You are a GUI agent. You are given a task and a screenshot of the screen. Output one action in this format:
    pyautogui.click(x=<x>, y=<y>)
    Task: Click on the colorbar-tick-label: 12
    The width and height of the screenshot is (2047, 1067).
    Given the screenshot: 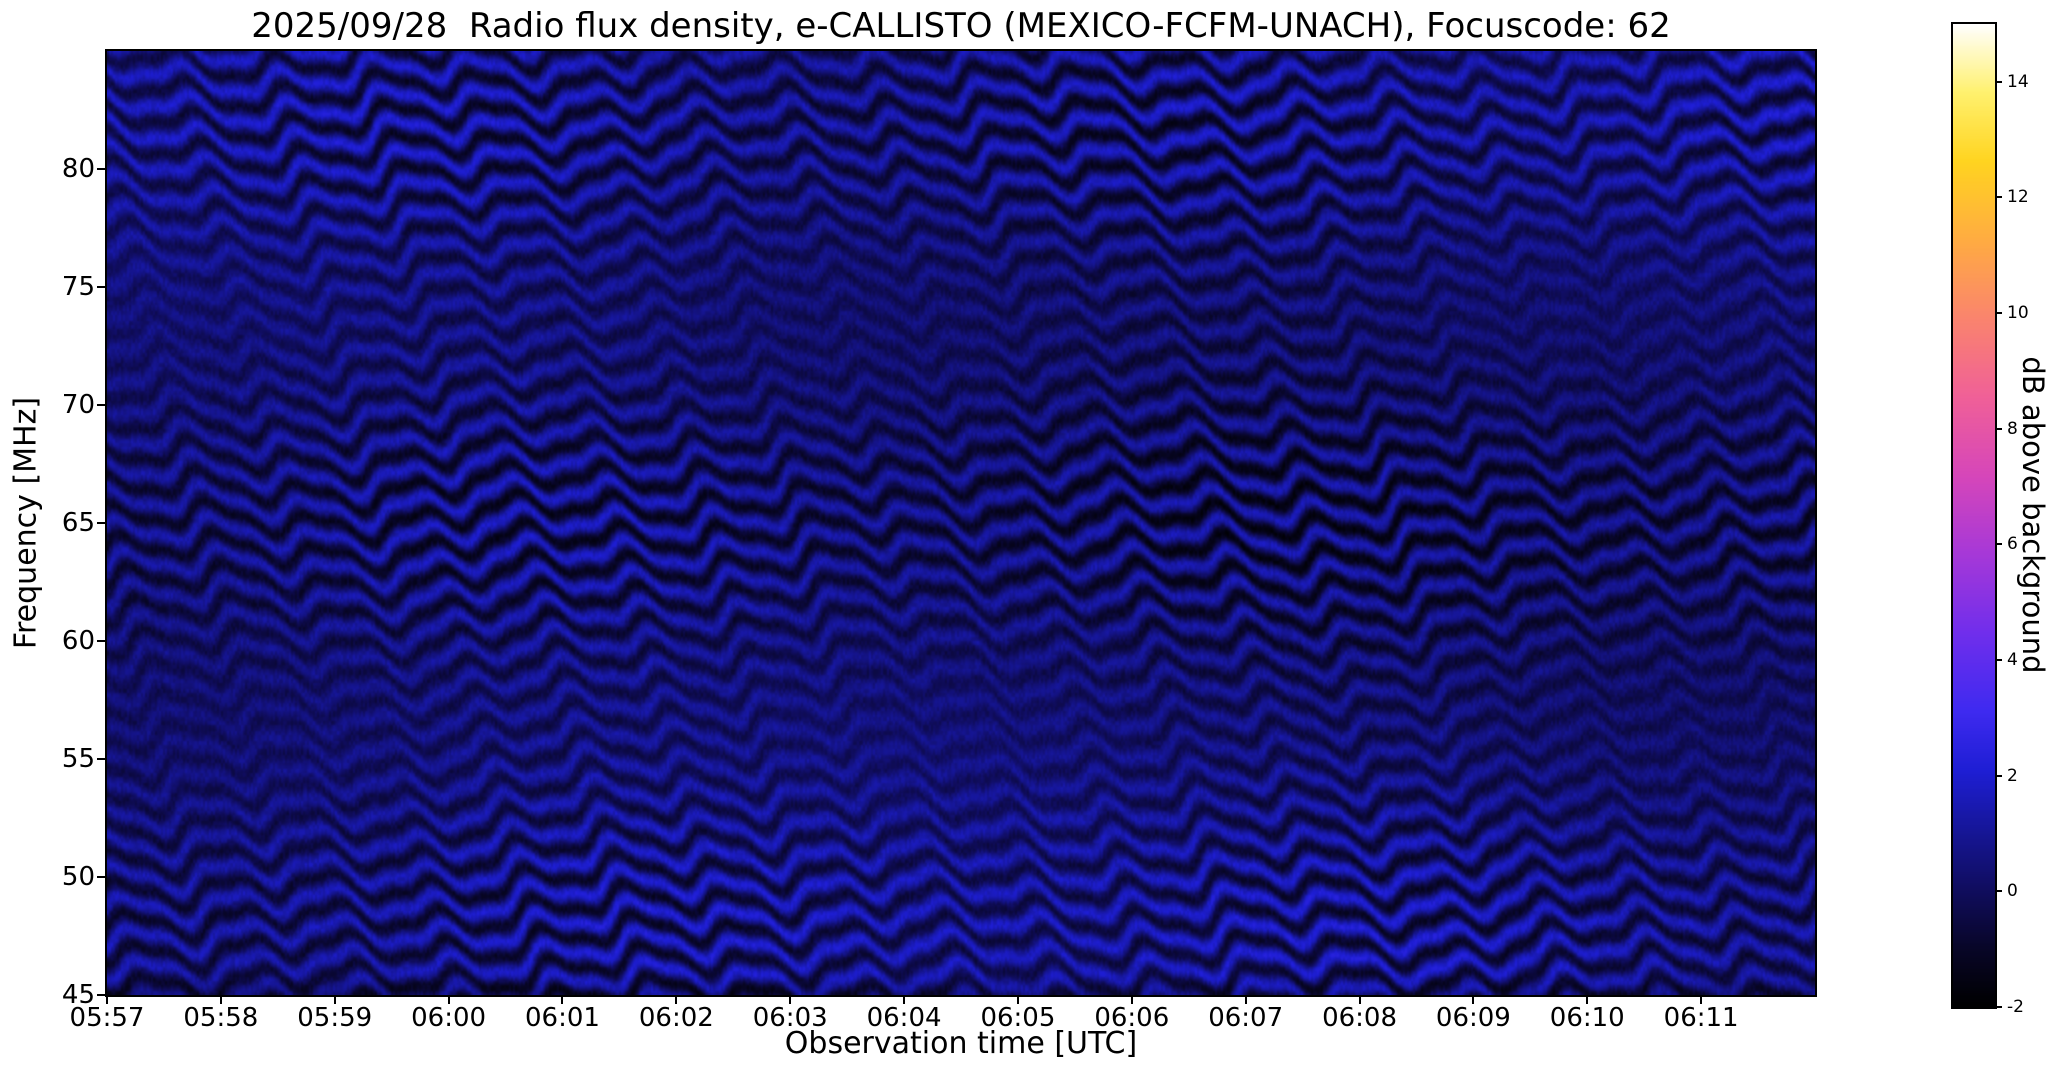 What is the action you would take?
    pyautogui.click(x=2018, y=197)
    